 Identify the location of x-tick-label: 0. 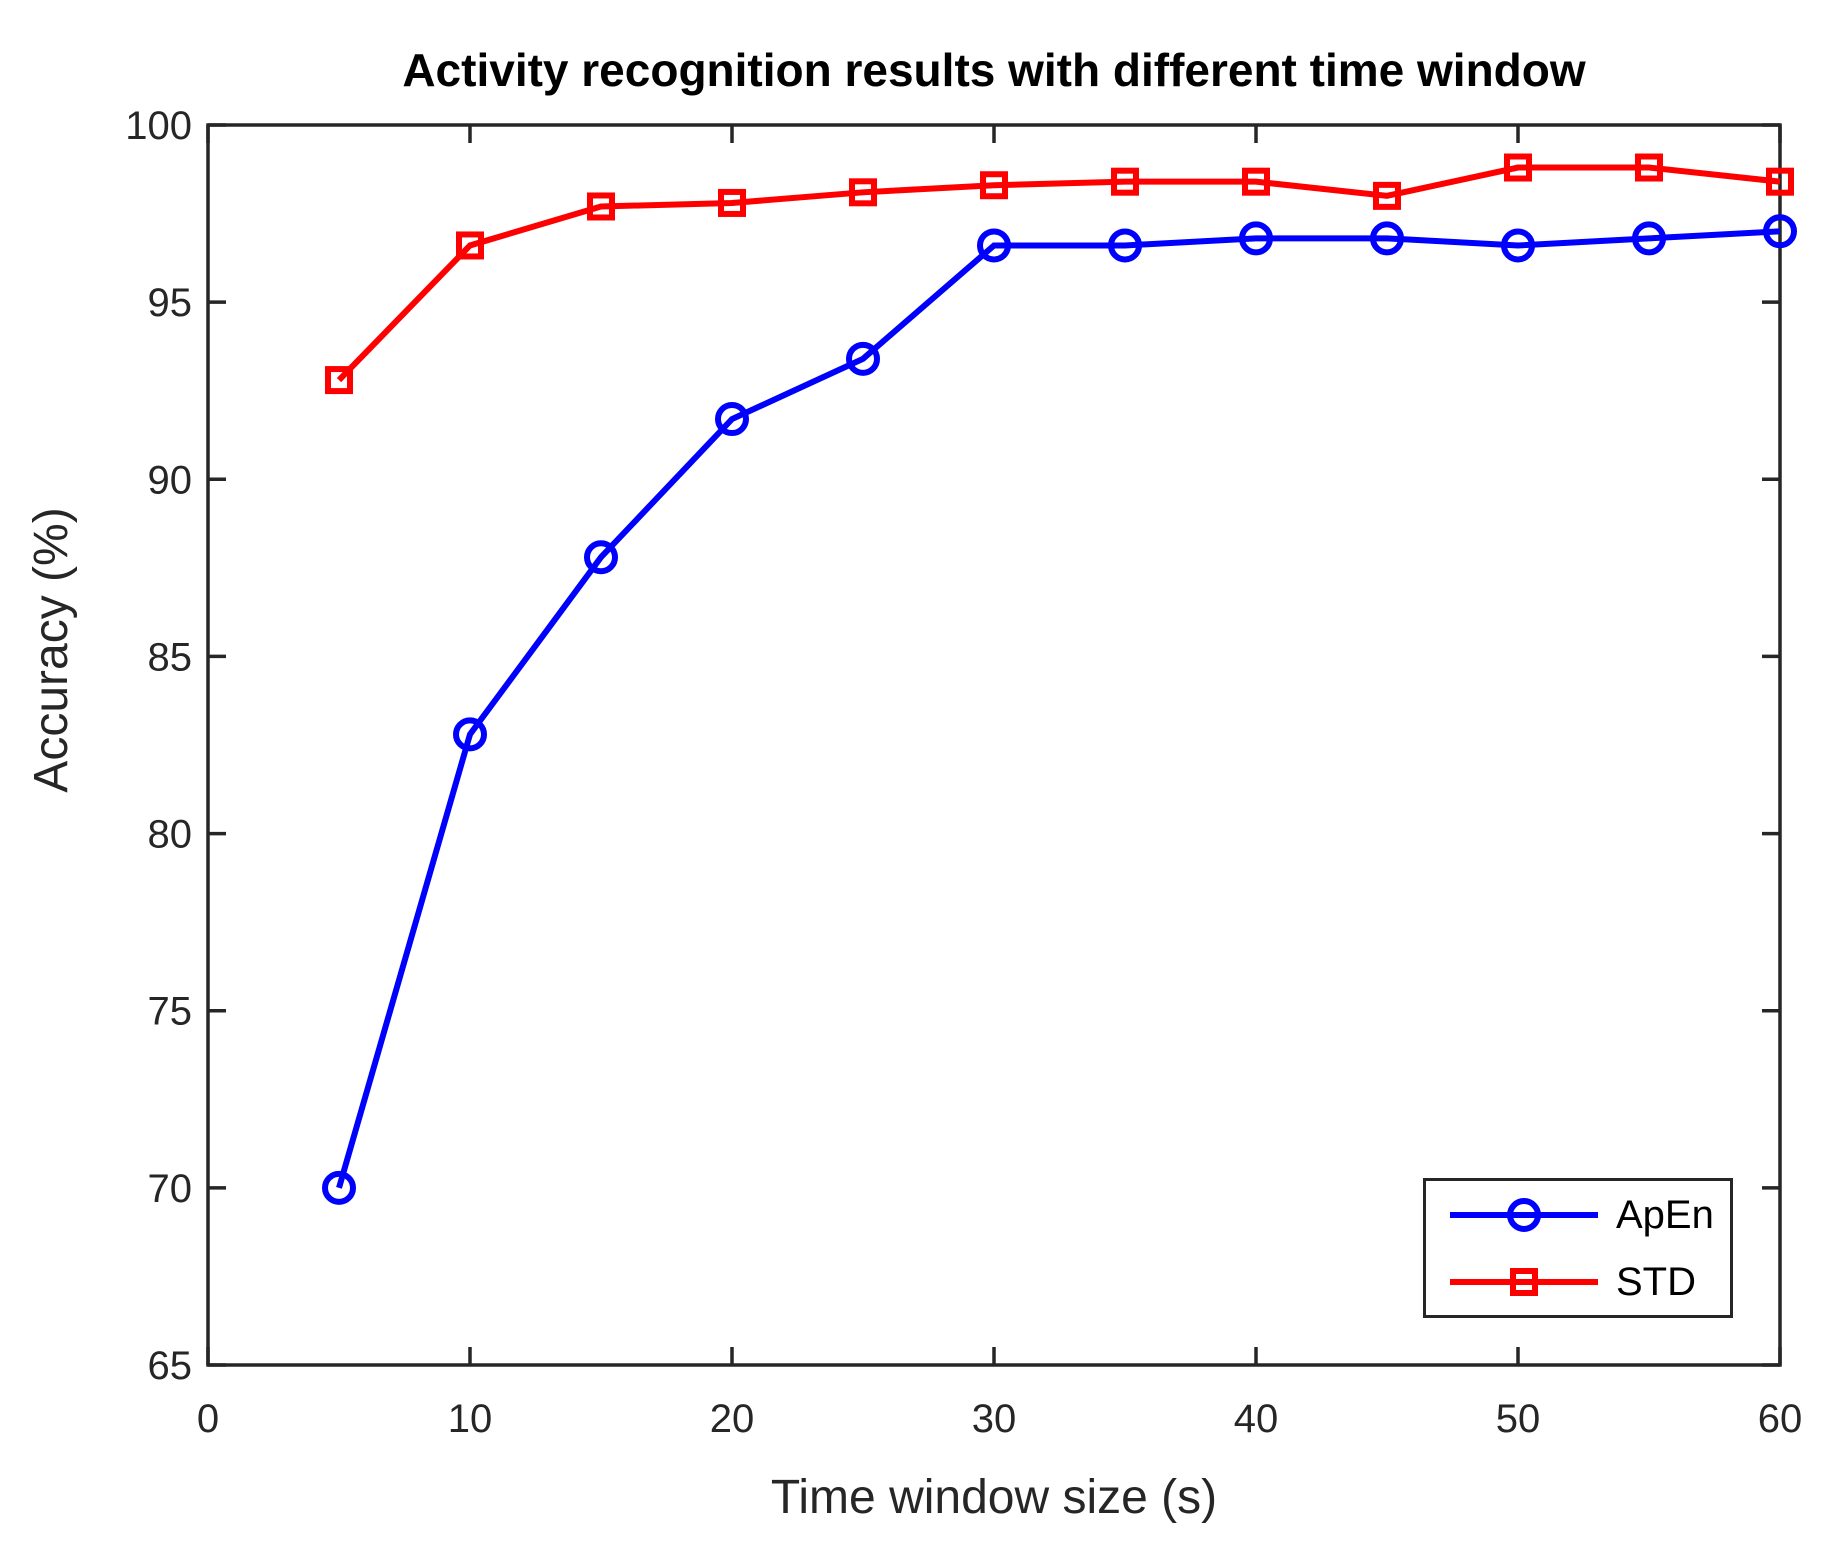
(208, 1419).